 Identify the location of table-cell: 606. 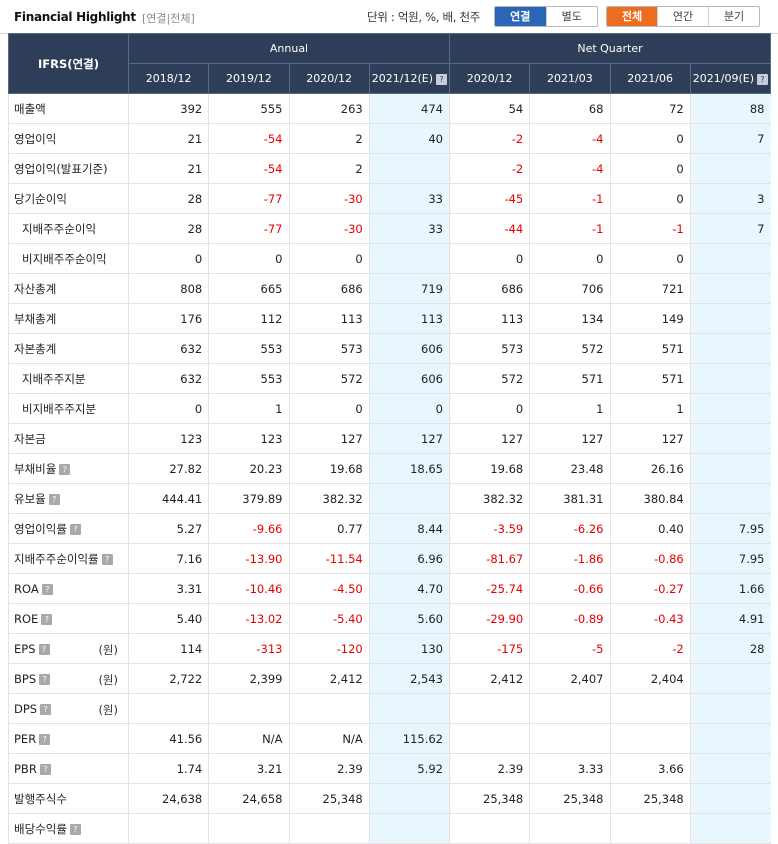
(409, 348).